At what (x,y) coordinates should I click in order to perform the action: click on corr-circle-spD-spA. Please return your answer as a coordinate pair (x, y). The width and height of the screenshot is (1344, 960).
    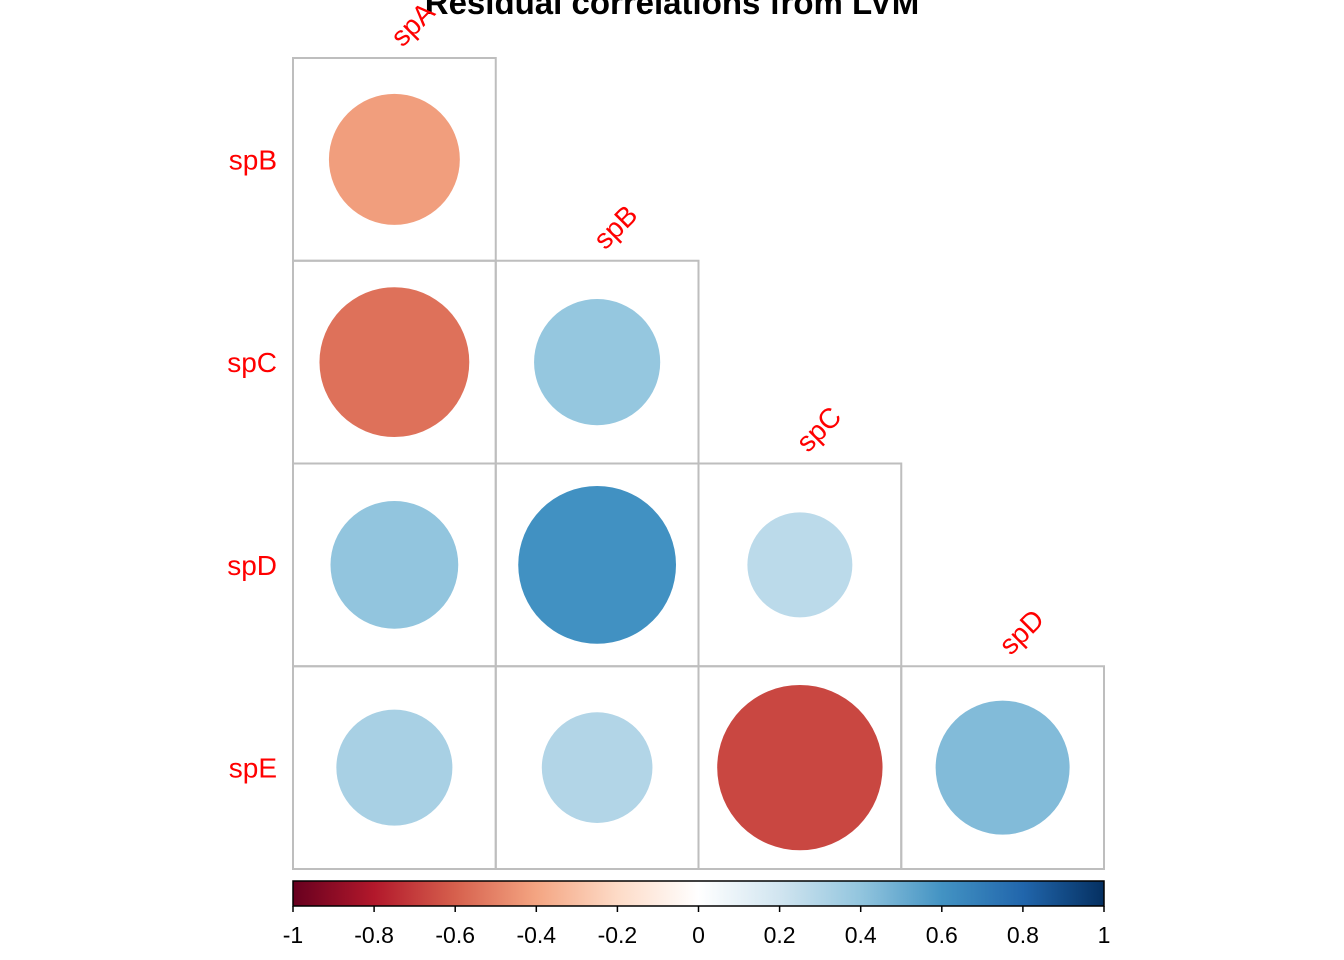
    Looking at the image, I should click on (394, 564).